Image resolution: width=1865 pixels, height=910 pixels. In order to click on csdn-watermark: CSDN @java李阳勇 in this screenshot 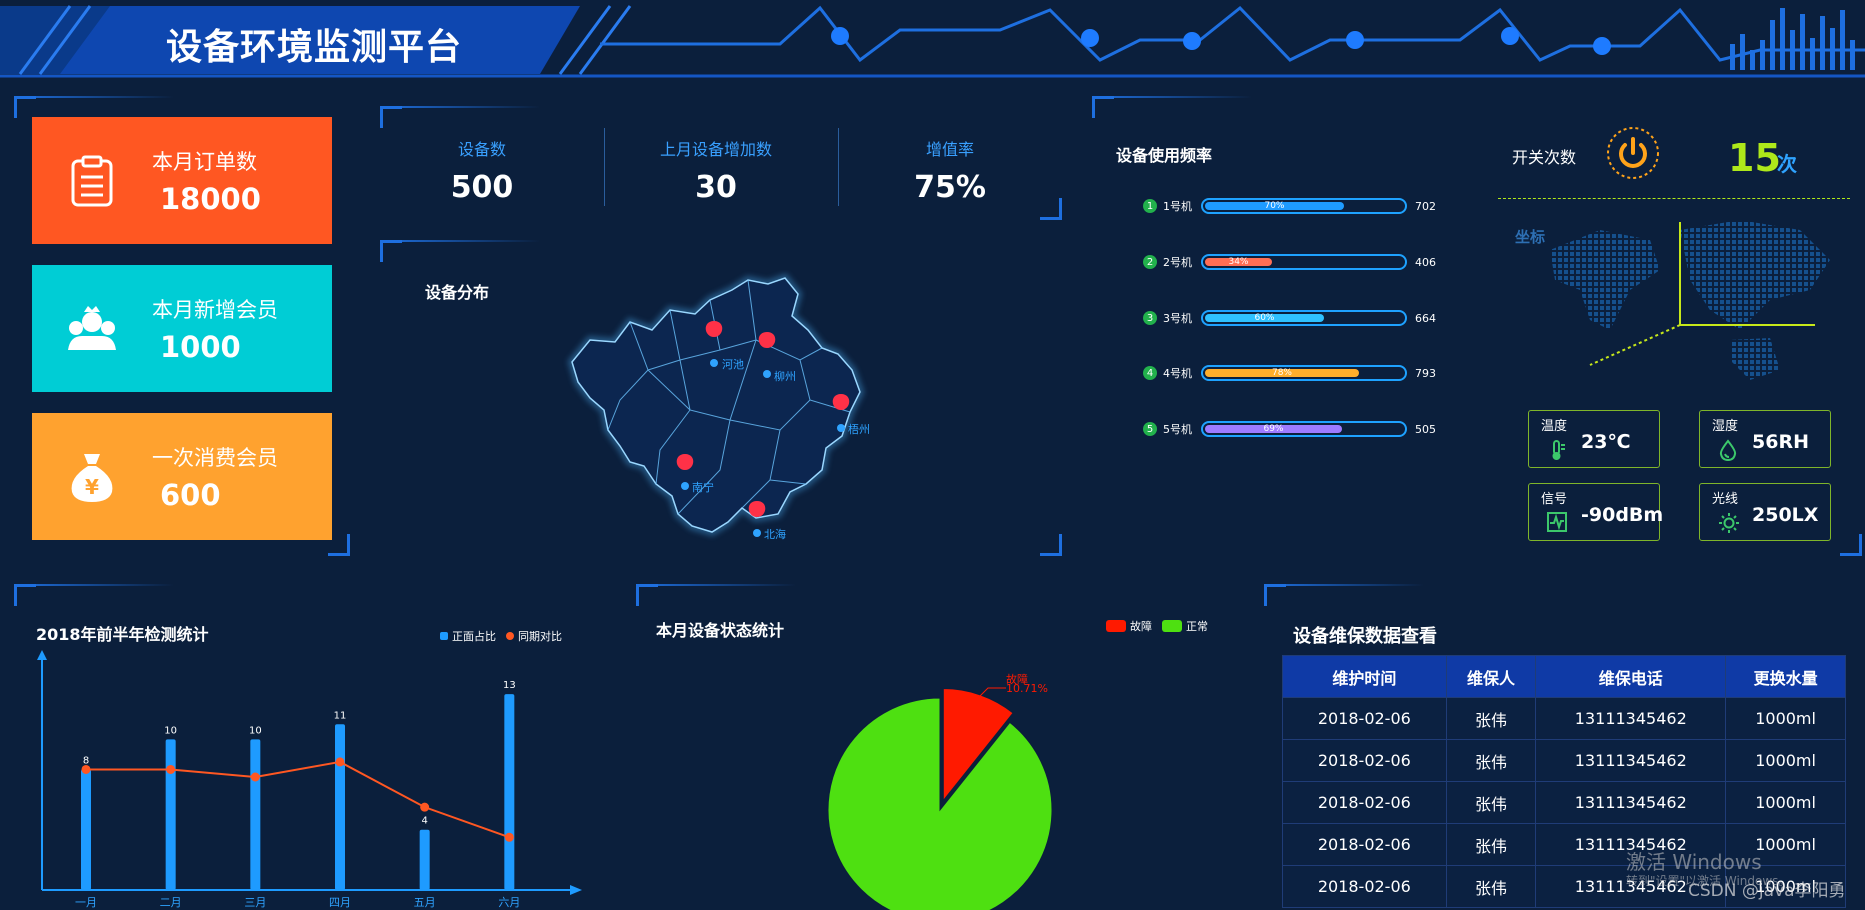, I will do `click(1767, 891)`.